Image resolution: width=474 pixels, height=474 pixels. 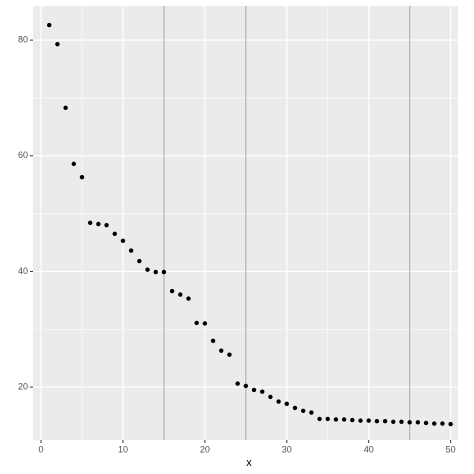 I want to click on y-tick-label: 40, so click(x=23, y=271).